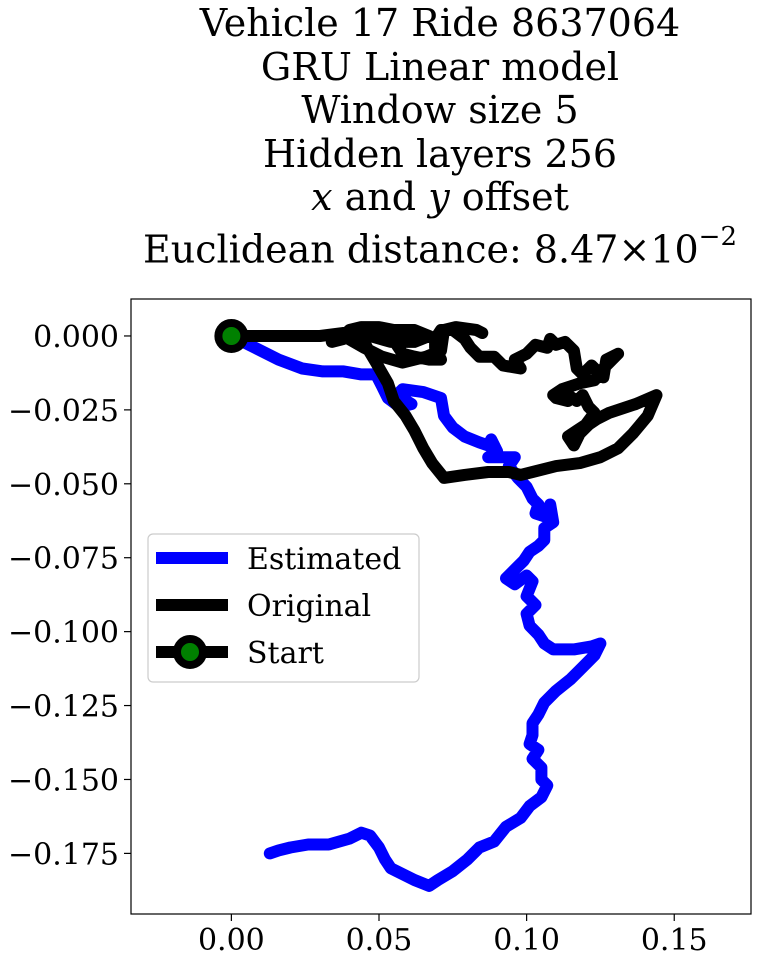  Describe the element at coordinates (309, 606) in the screenshot. I see `legend-label-original: Original` at that location.